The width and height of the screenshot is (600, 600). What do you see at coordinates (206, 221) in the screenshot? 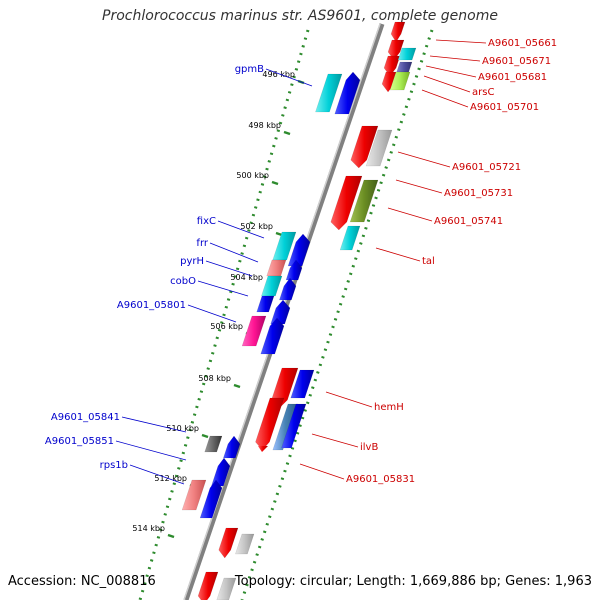
I see `gene-label-blue: fixC` at bounding box center [206, 221].